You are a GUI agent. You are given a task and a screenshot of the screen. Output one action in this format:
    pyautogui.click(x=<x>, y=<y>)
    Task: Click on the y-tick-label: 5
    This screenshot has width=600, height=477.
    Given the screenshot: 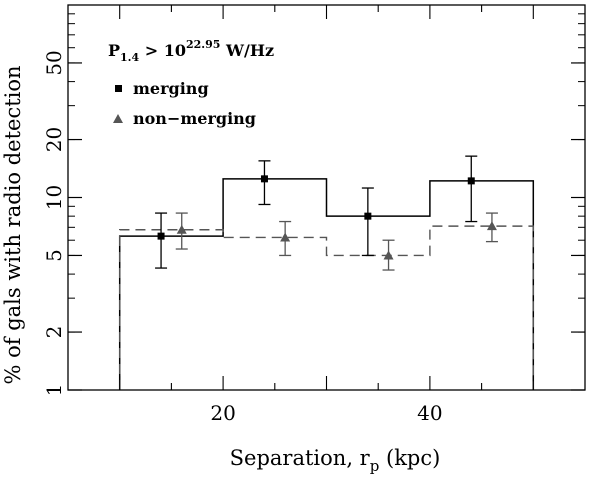 What is the action you would take?
    pyautogui.click(x=54, y=255)
    